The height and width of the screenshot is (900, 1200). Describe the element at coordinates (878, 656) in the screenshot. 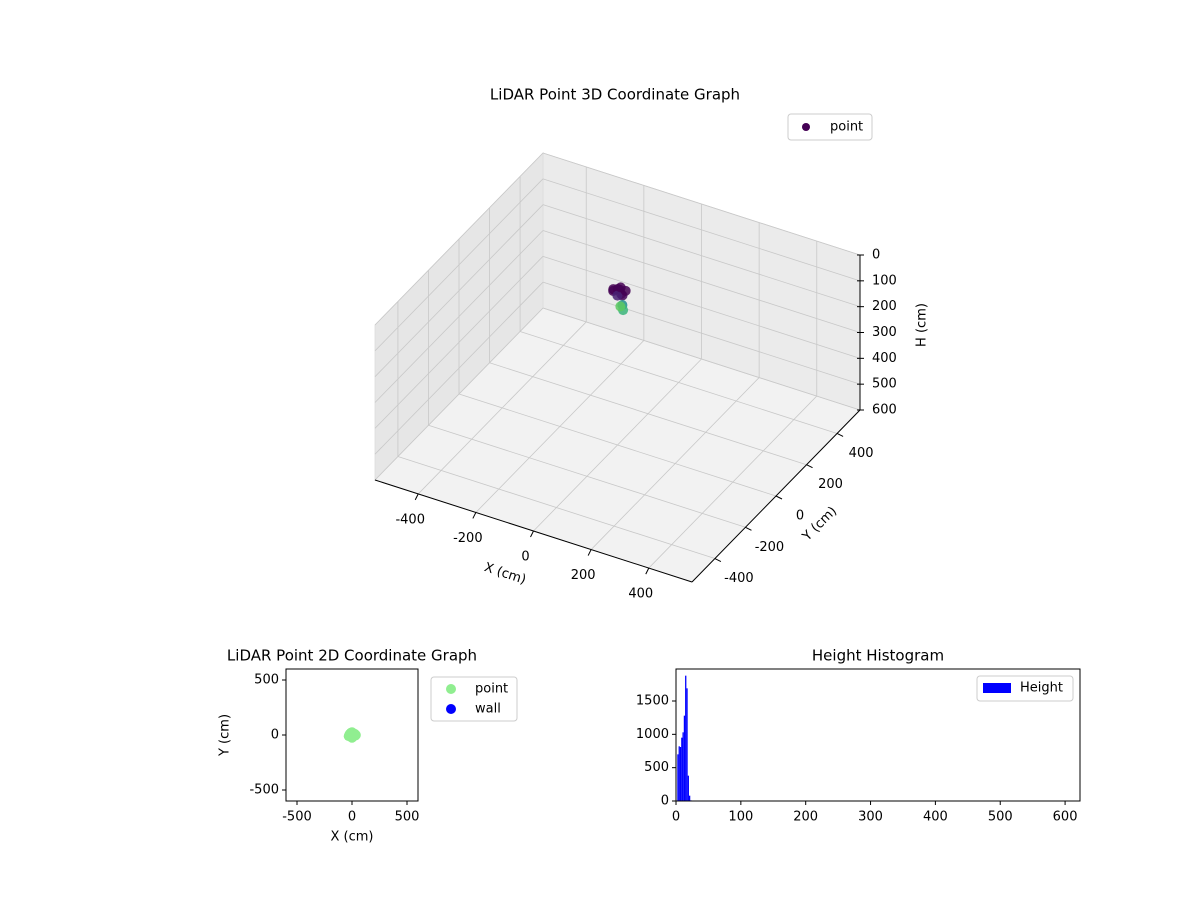

I see `chart-title: Height Histogram` at that location.